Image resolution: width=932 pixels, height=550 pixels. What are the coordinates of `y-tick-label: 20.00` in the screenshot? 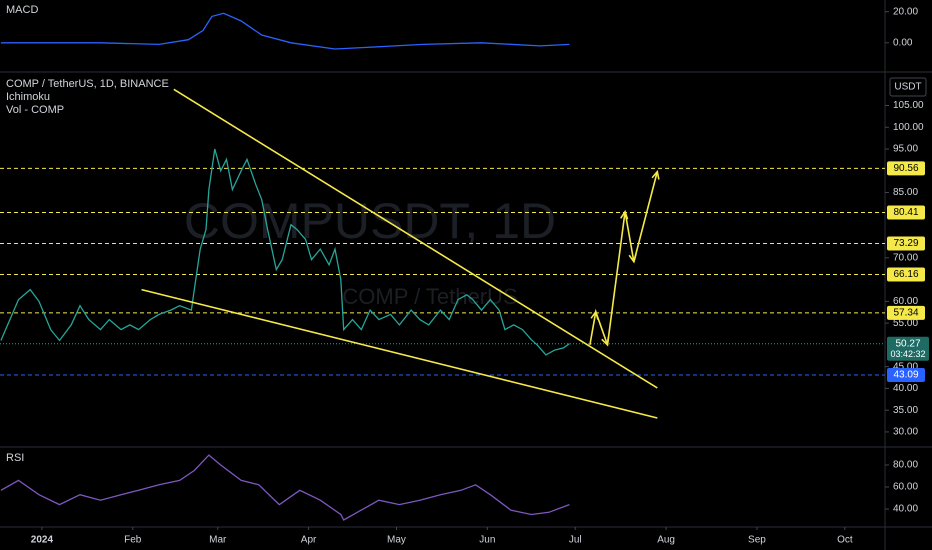 It's located at (905, 11).